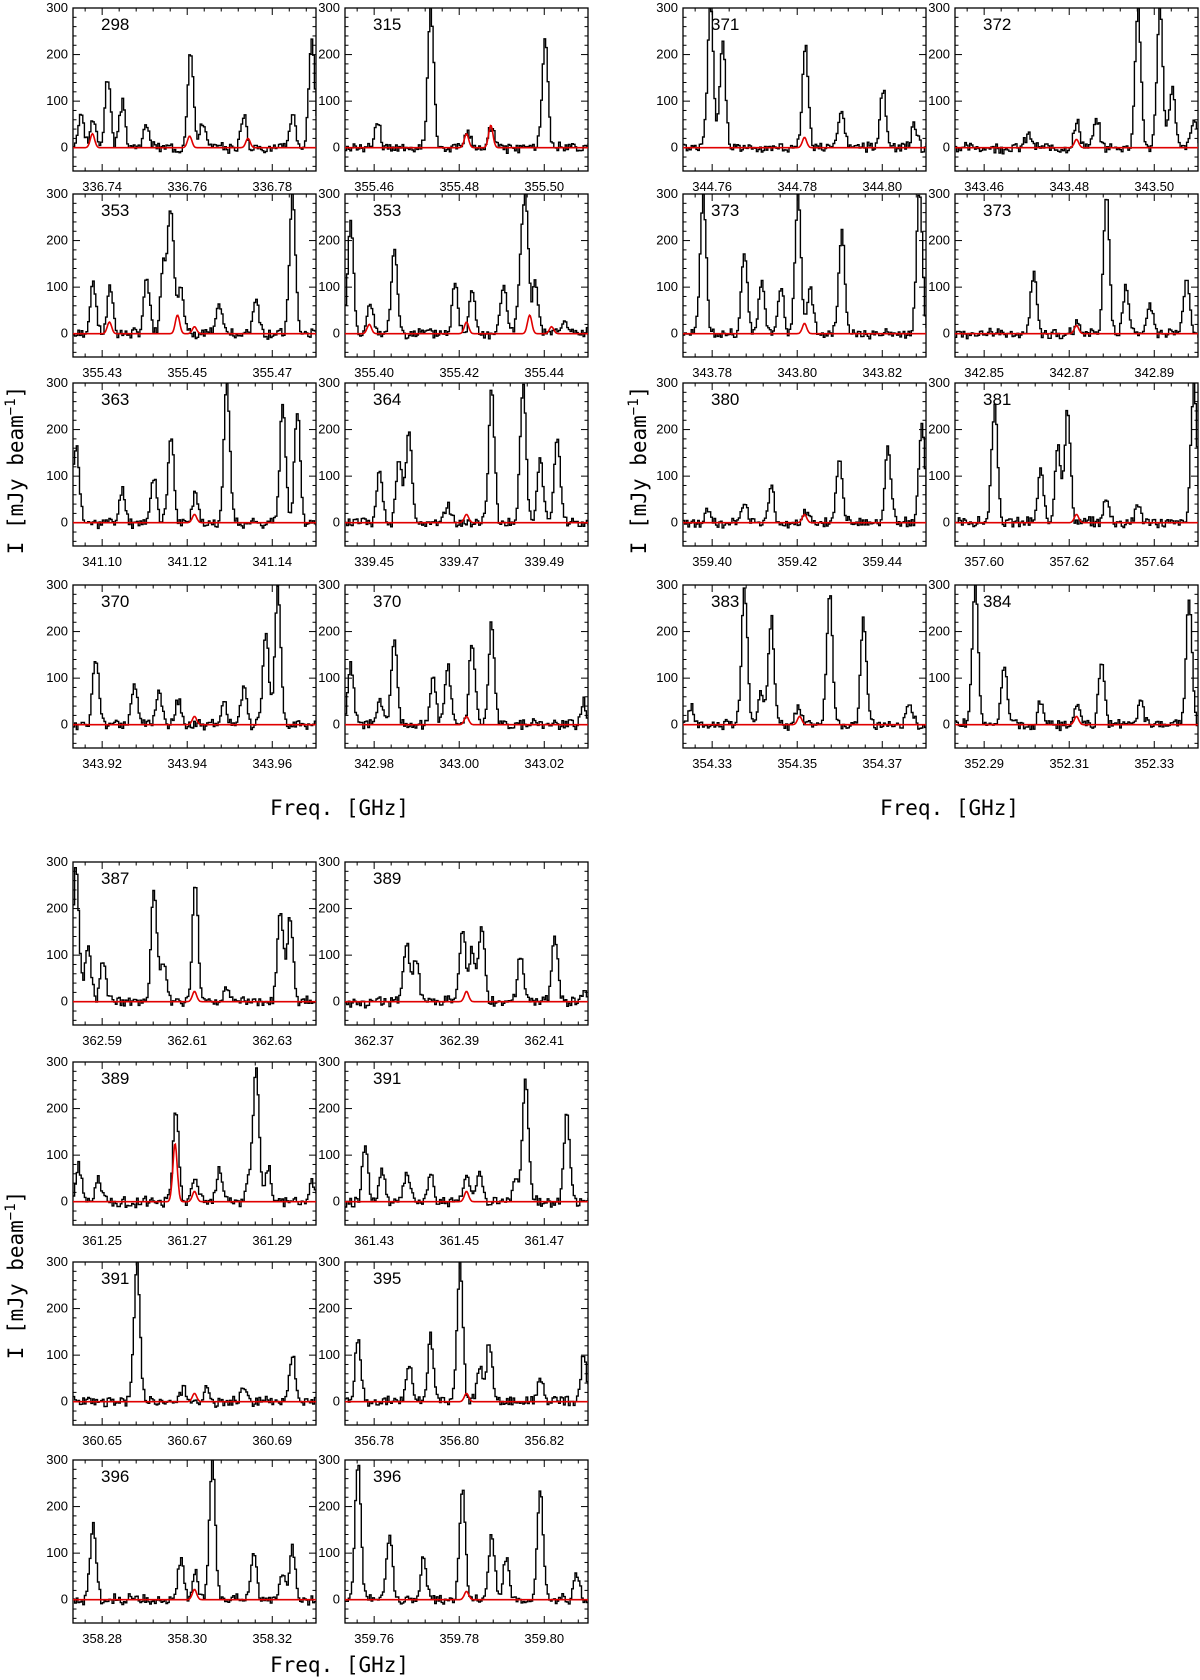  I want to click on spectrum-panel: 0 100 200 300 358.28 358.30 358.32 396, so click(181, 1549).